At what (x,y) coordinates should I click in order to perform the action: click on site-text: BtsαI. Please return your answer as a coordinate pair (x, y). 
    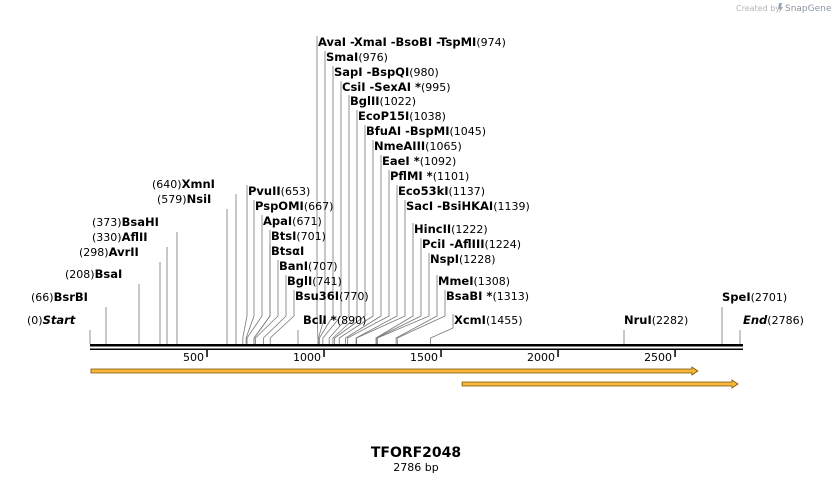
    Looking at the image, I should click on (287, 251).